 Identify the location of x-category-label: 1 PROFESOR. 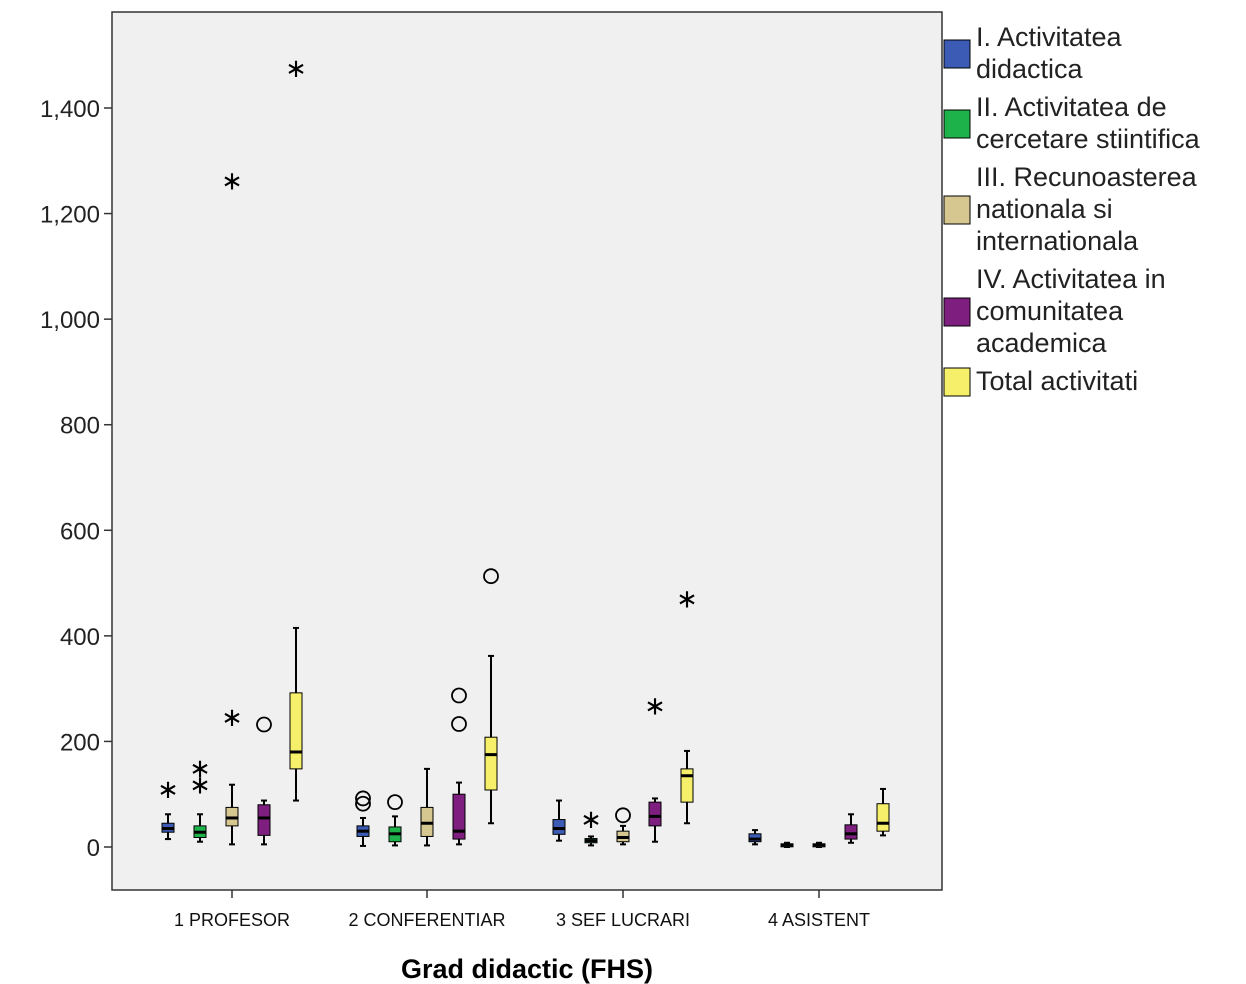
(232, 920).